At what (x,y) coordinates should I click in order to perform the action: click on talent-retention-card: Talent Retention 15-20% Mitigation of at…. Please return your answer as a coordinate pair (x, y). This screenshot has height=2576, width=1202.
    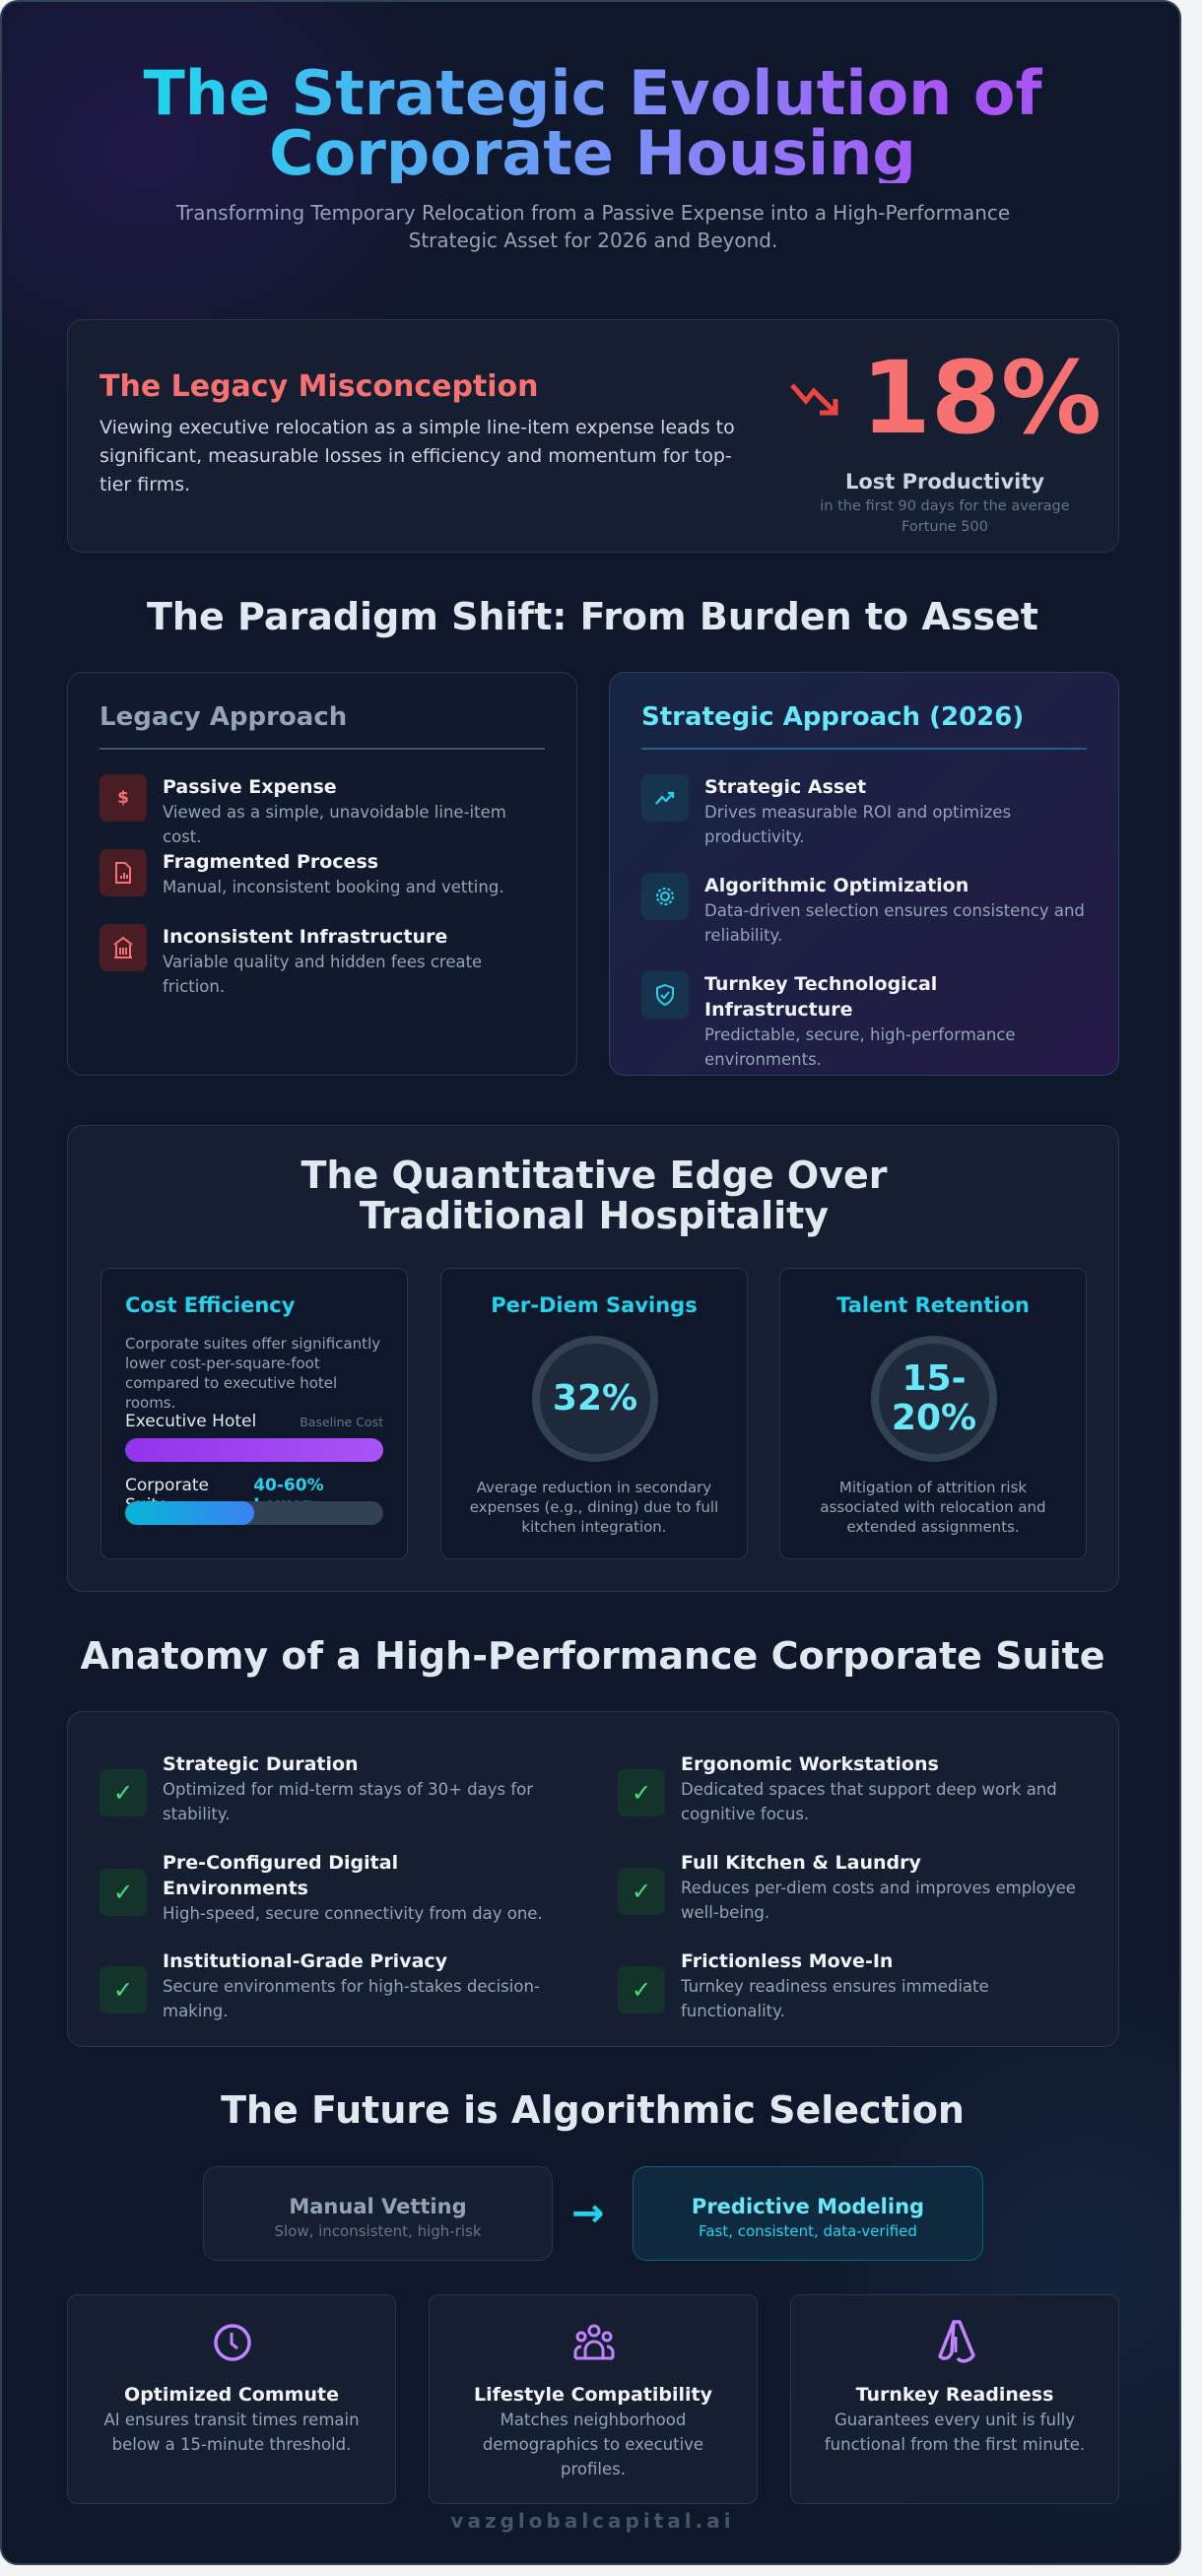
    Looking at the image, I should click on (933, 1413).